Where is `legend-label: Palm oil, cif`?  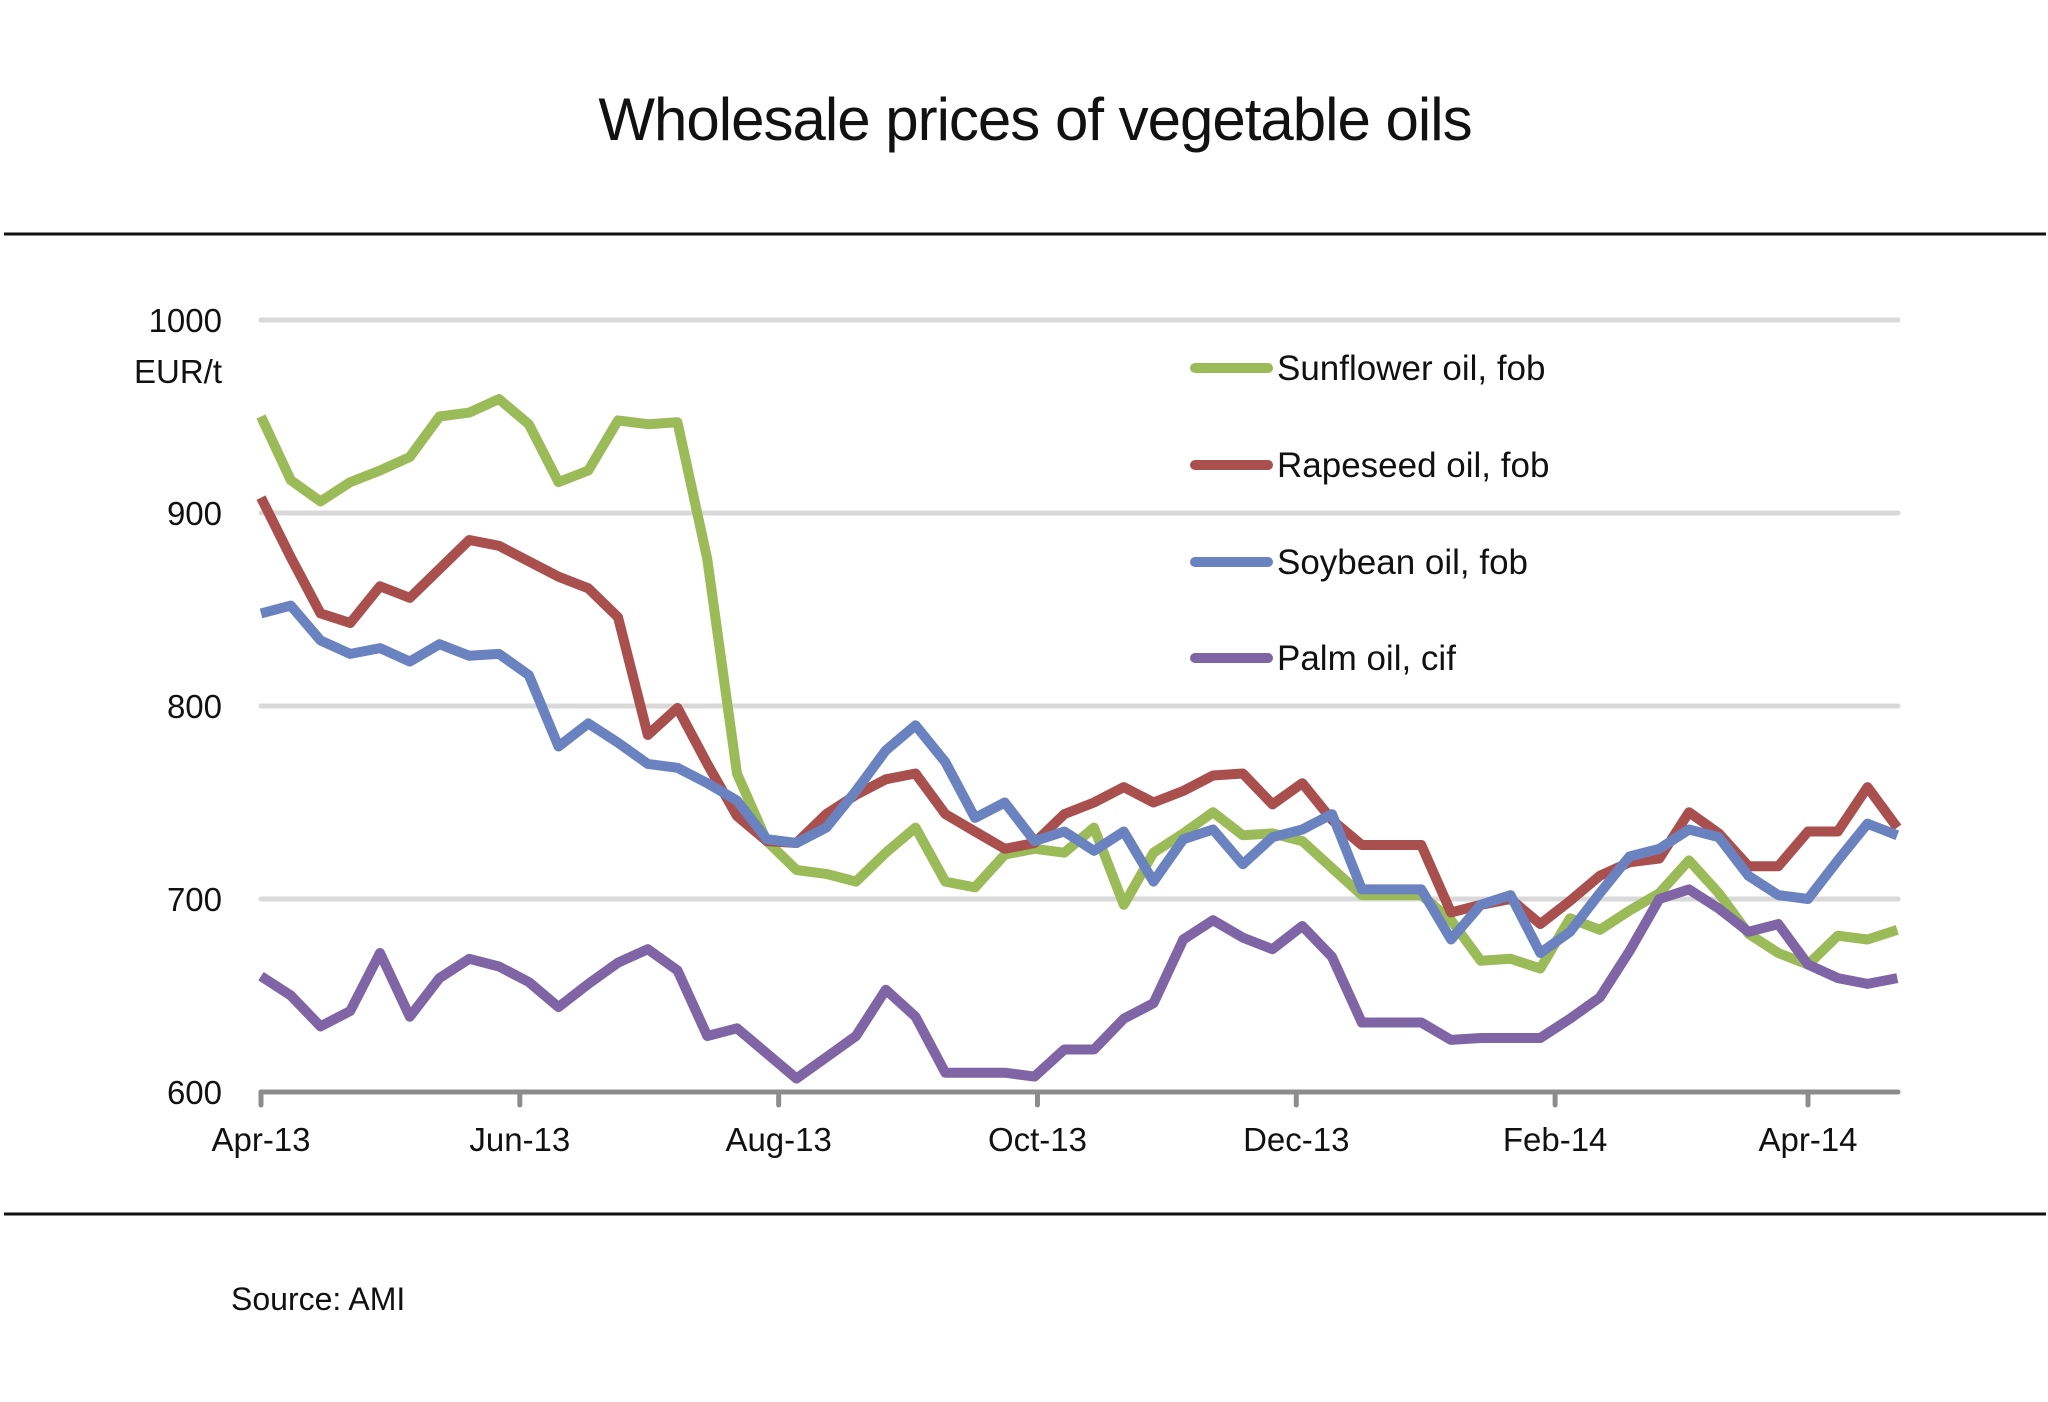 legend-label: Palm oil, cif is located at coordinates (1366, 658).